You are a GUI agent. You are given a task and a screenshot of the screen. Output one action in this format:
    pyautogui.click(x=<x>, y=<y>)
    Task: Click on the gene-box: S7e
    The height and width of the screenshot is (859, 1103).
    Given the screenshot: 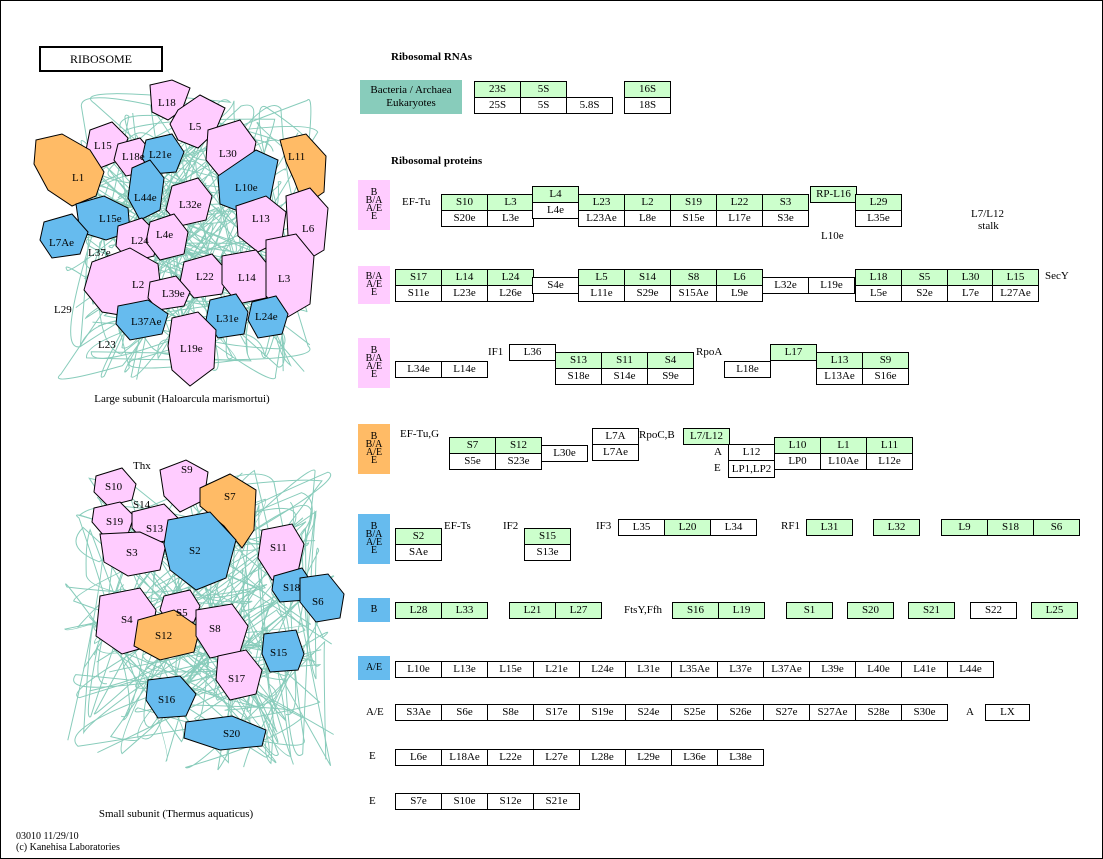 What is the action you would take?
    pyautogui.click(x=418, y=801)
    